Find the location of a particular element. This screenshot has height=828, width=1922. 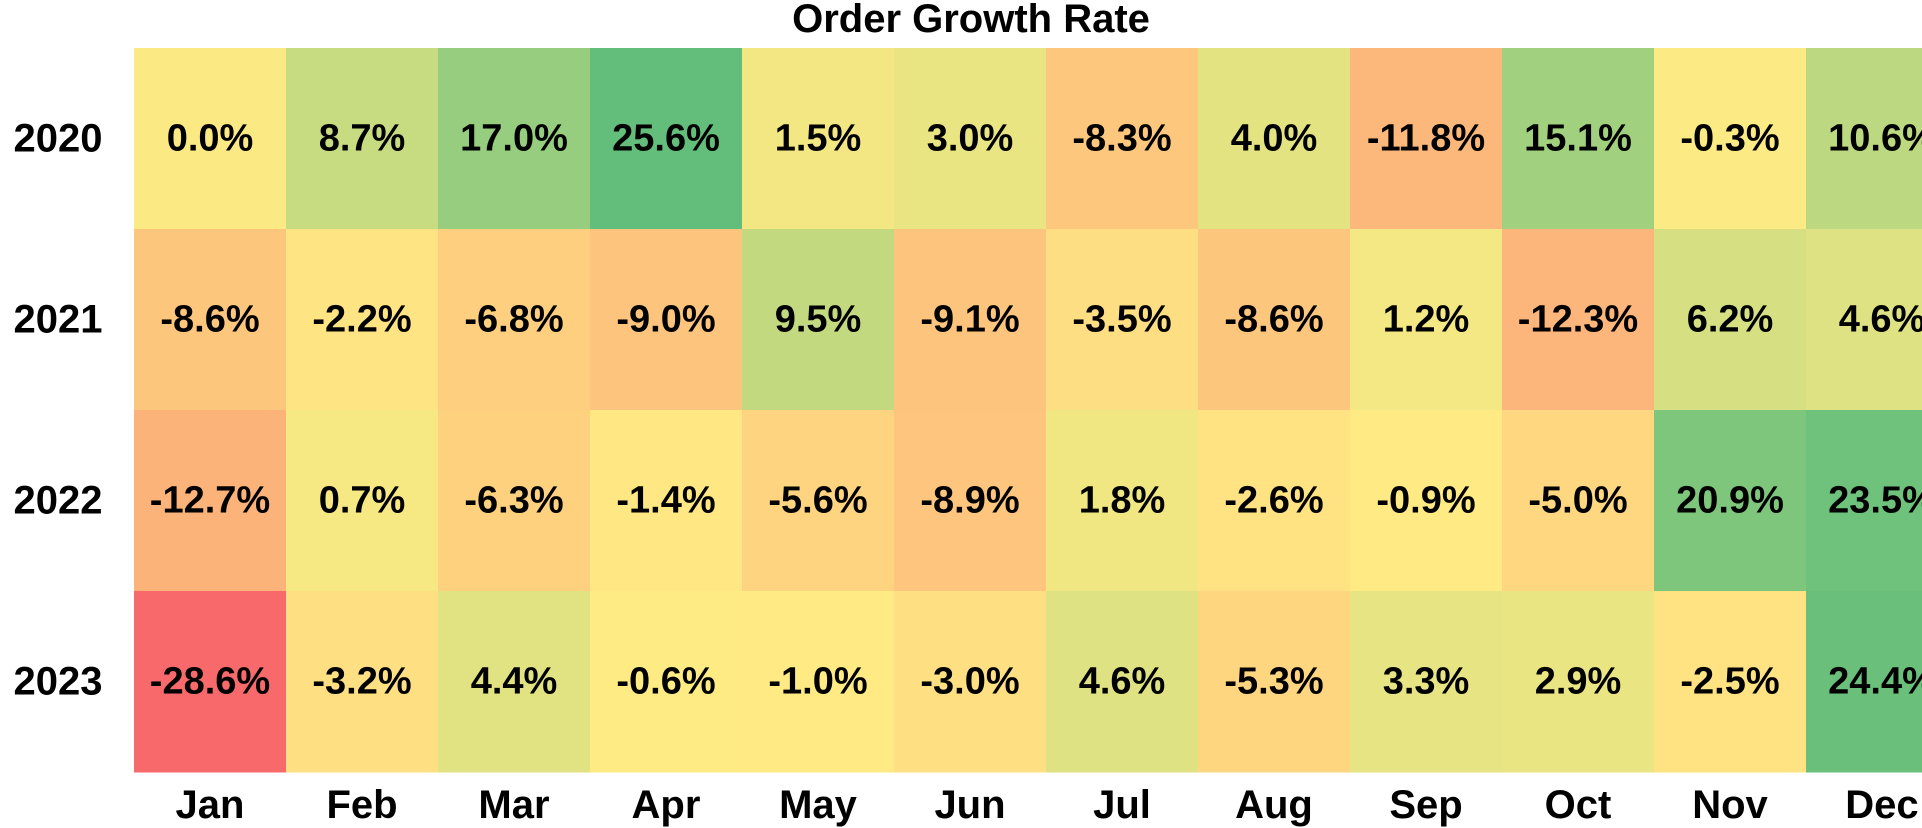

heatmap-cell-2021-jan is located at coordinates (210, 320).